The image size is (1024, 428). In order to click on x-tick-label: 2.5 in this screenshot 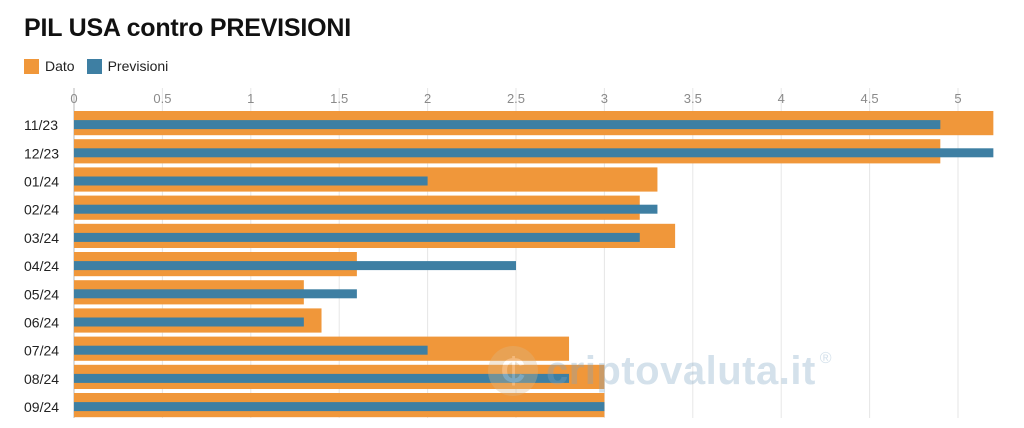, I will do `click(516, 98)`.